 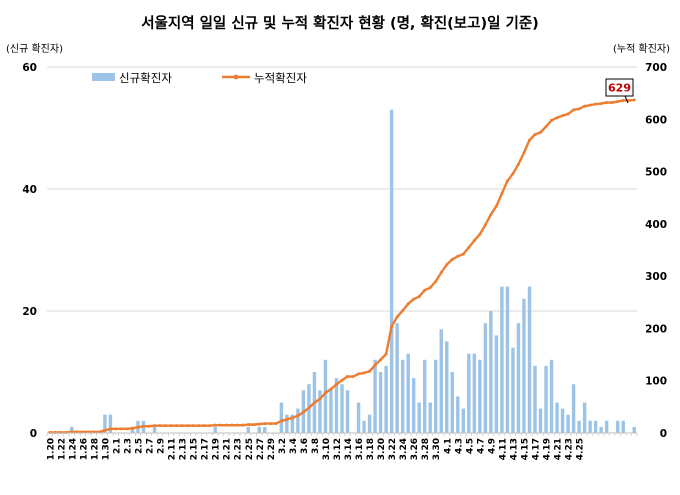 I want to click on x-tick-label: 2.21, so click(x=228, y=449).